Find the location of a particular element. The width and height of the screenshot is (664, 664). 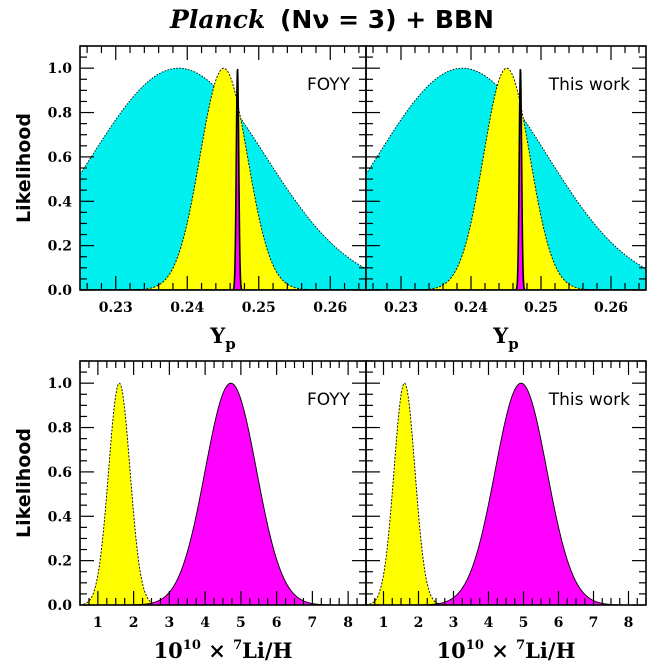

figure-title: Planck (Nν = 3) + BBN is located at coordinates (331, 19).